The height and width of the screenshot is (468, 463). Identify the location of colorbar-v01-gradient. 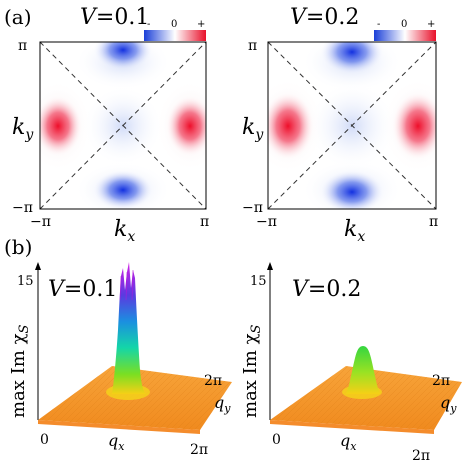
(175, 35).